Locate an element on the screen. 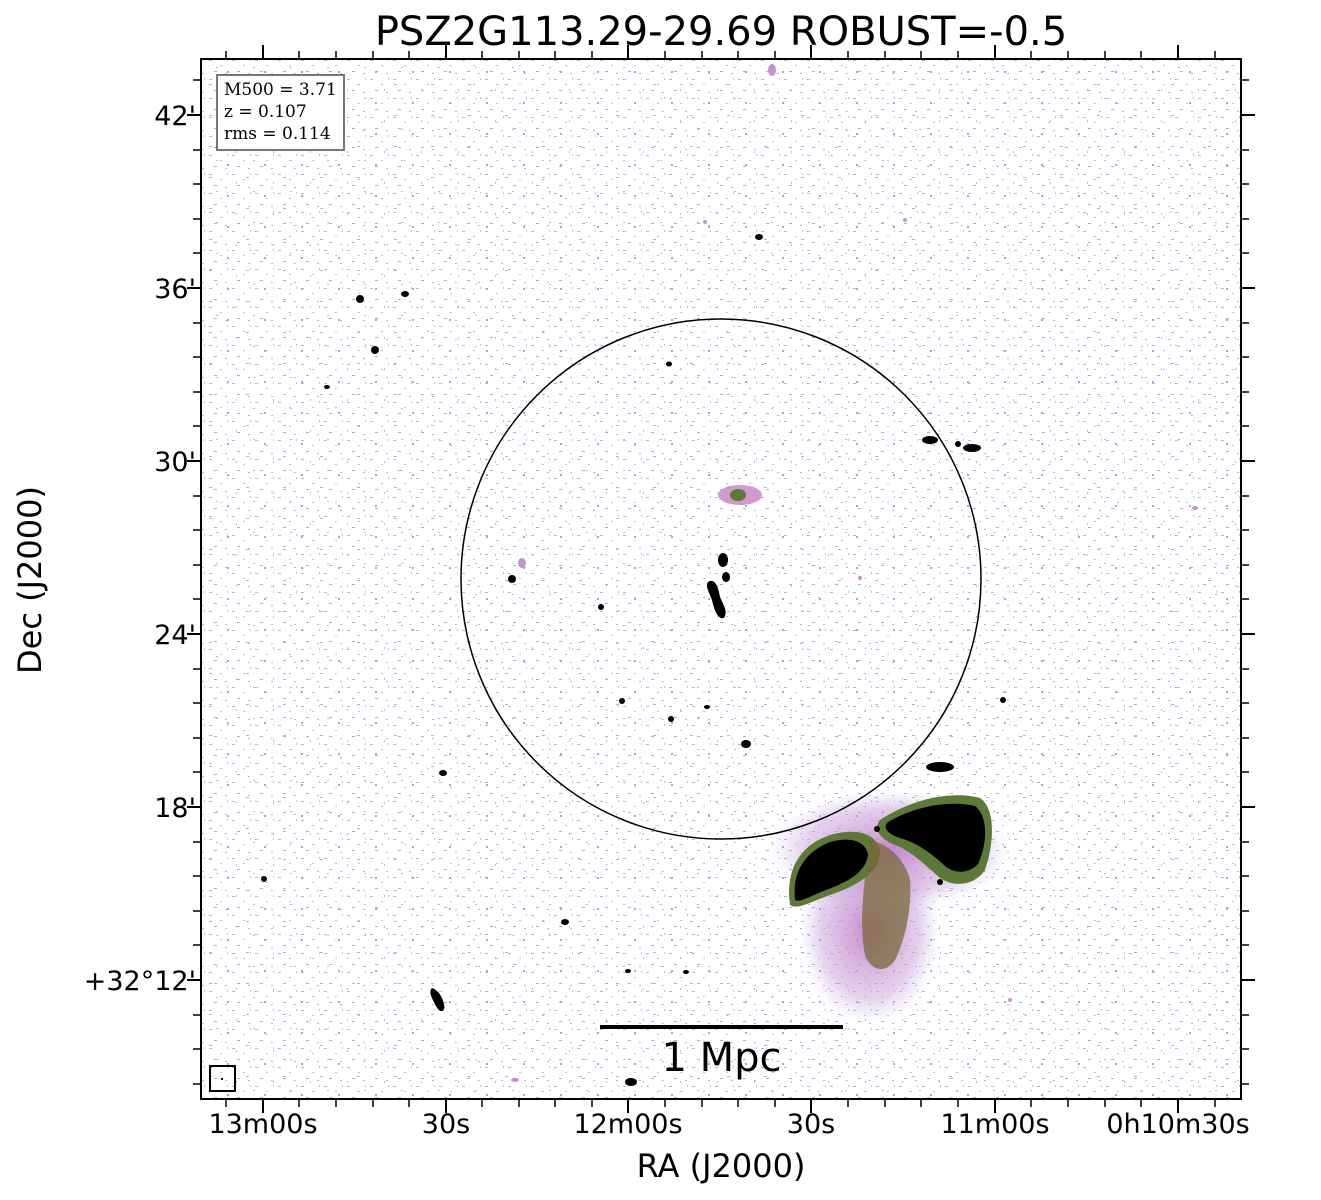  central-sources is located at coordinates (830, 628).